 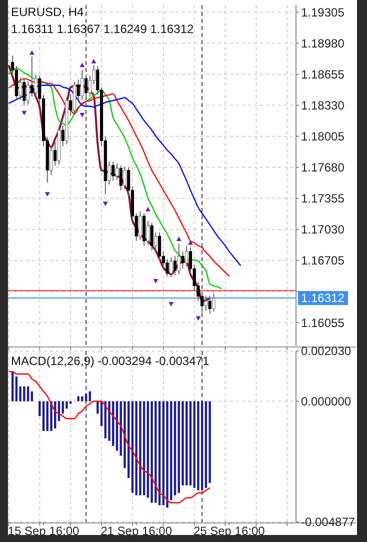 I want to click on y-tick-label: 1.16705, so click(x=323, y=261).